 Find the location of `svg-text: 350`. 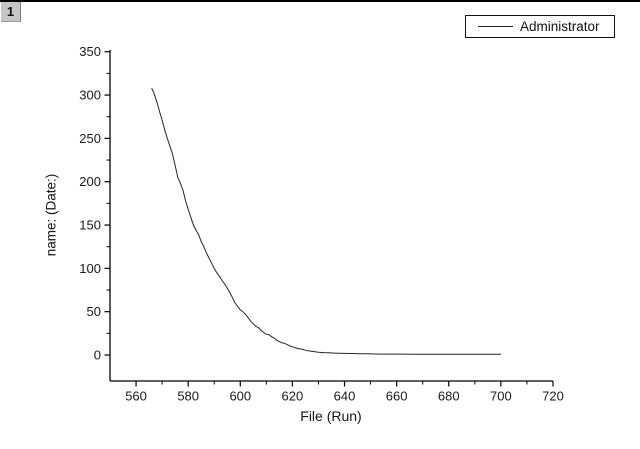

svg-text: 350 is located at coordinates (90, 51).